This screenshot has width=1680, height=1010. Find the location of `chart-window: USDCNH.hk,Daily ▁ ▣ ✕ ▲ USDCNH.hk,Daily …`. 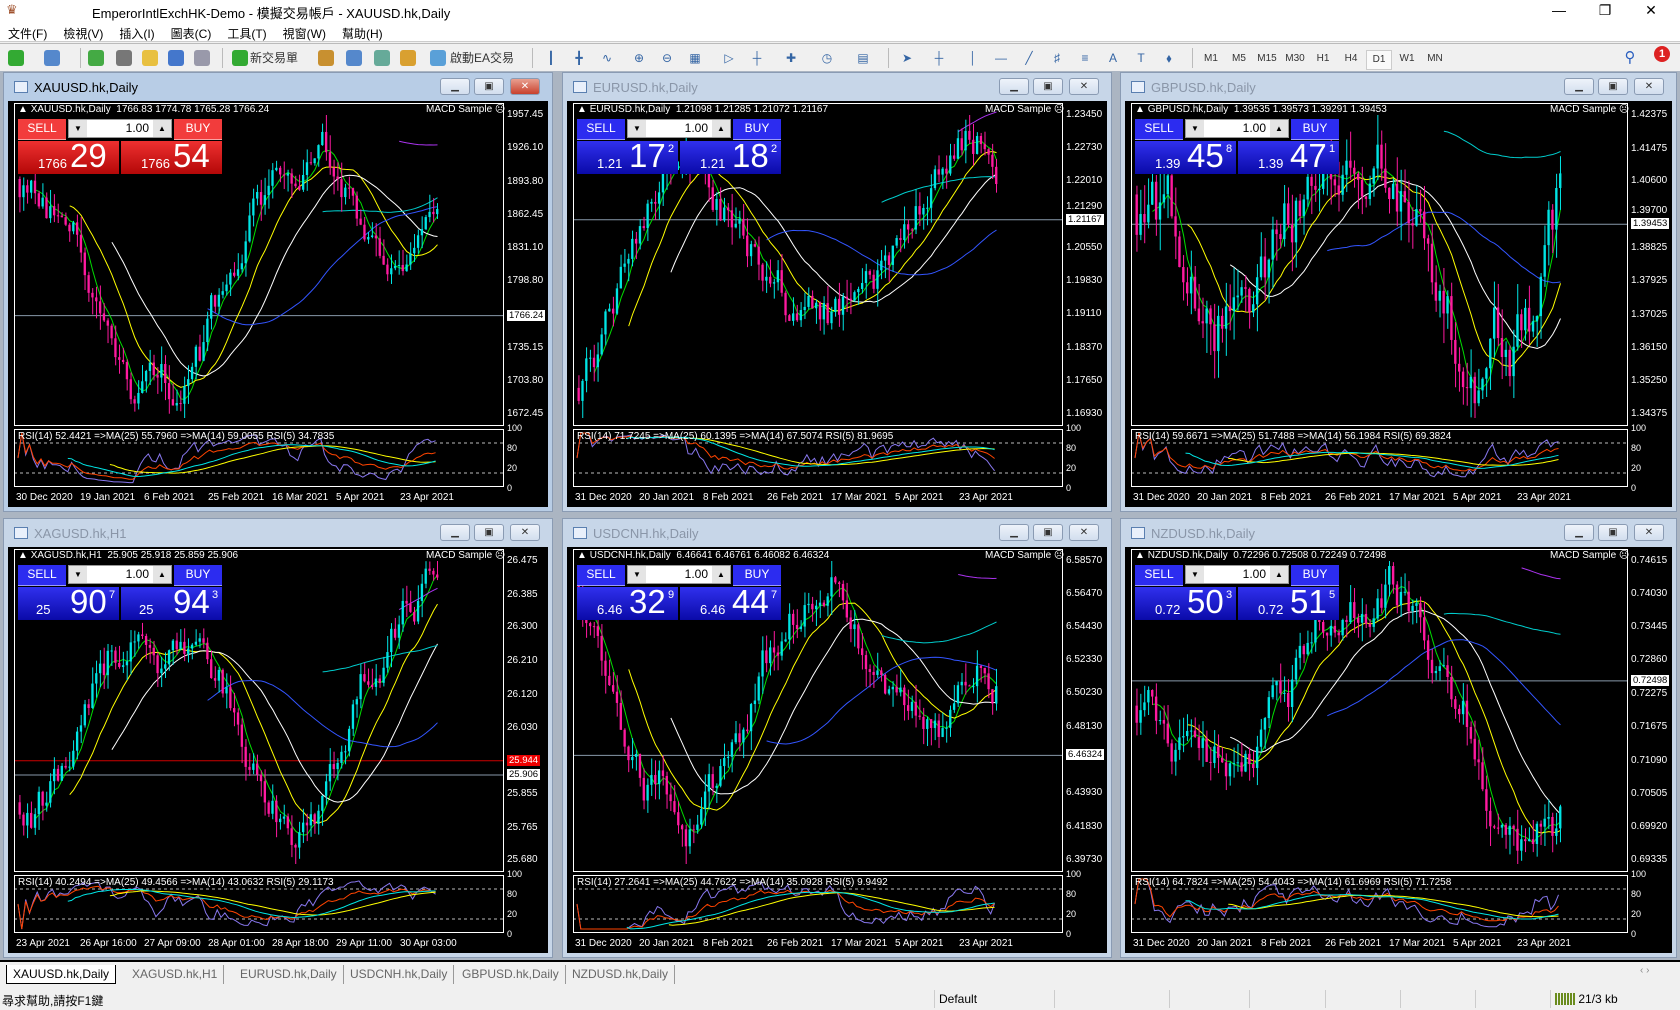

chart-window: USDCNH.hk,Daily ▁ ▣ ✕ ▲ USDCNH.hk,Daily … is located at coordinates (837, 738).